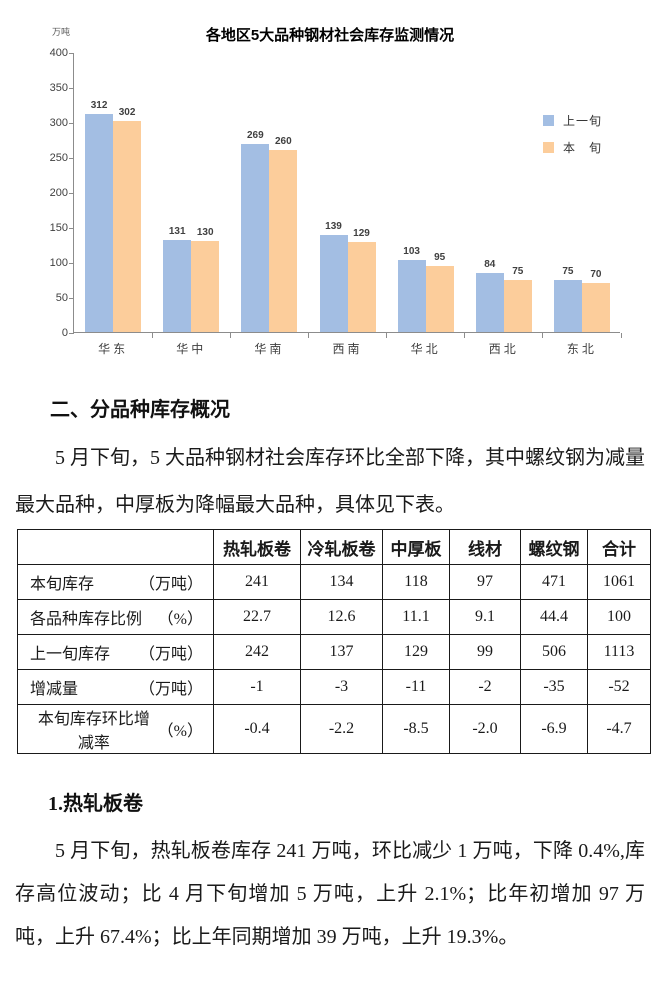 The image size is (660, 993). I want to click on row-label-cell: 增减量 （万吨）, so click(115, 687).